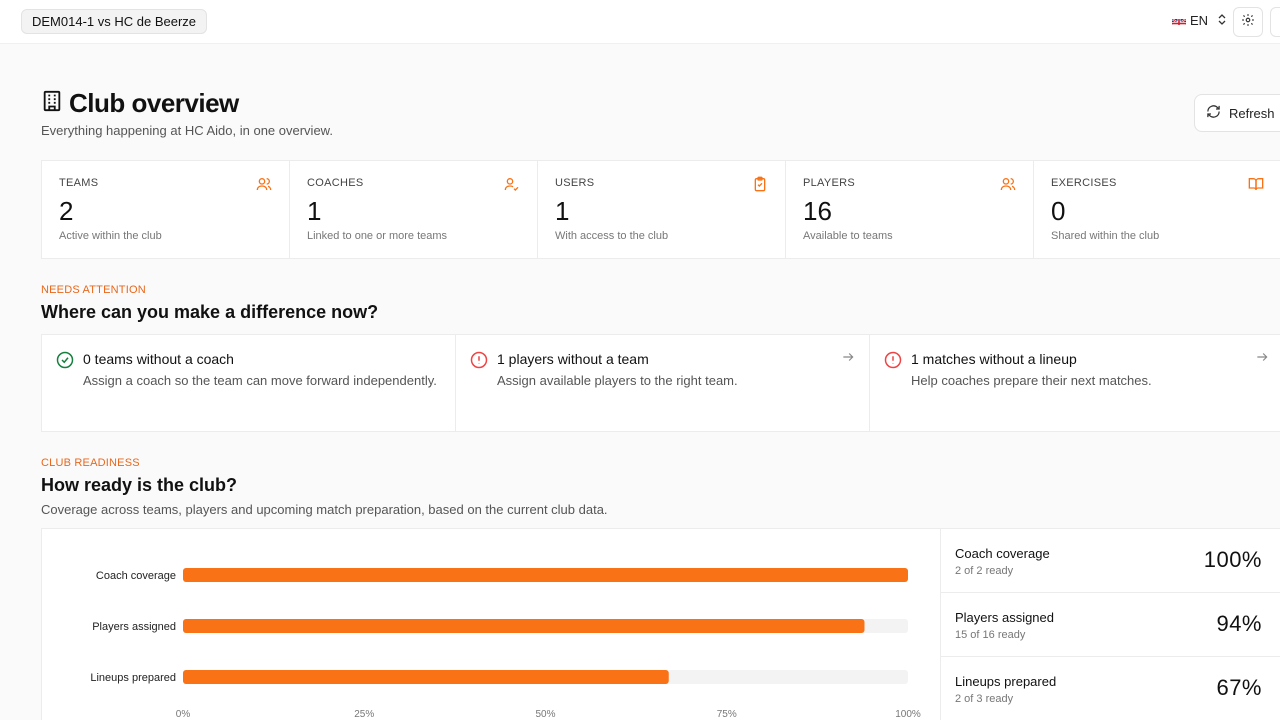 The width and height of the screenshot is (1280, 720). What do you see at coordinates (79, 183) in the screenshot?
I see `stat-label: TEAMS` at bounding box center [79, 183].